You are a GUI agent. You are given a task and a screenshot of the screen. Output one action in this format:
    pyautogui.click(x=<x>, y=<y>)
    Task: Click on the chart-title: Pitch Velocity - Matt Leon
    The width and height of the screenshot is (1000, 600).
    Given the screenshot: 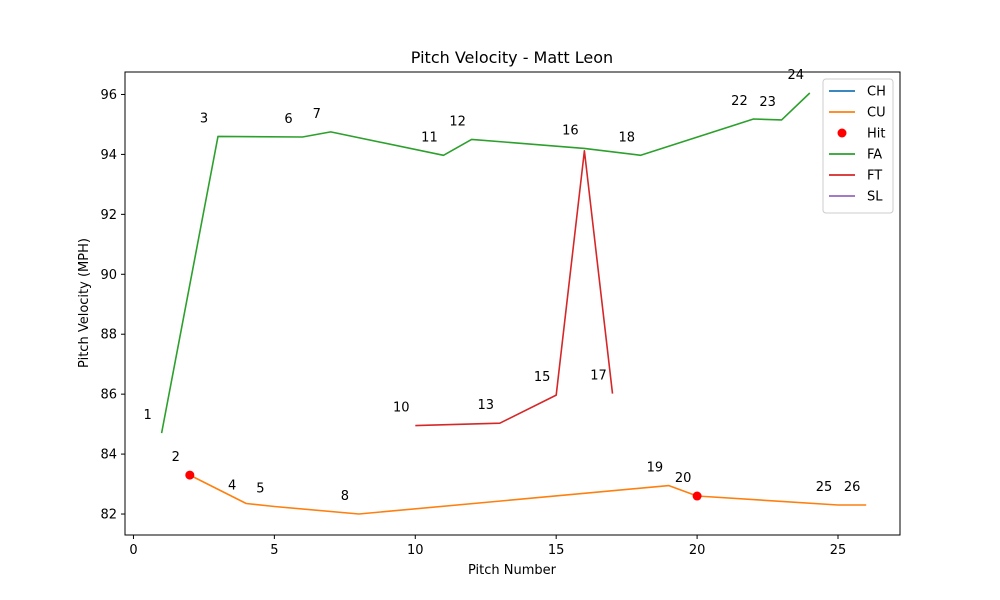 What is the action you would take?
    pyautogui.click(x=512, y=57)
    